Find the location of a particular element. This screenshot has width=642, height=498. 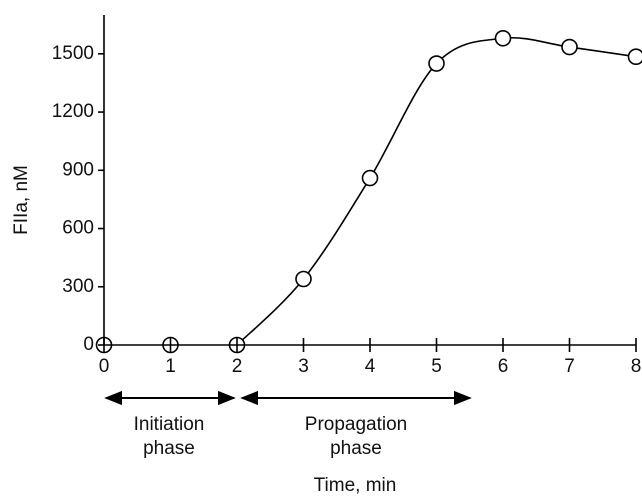

y-tick-label: 600 is located at coordinates (78, 228).